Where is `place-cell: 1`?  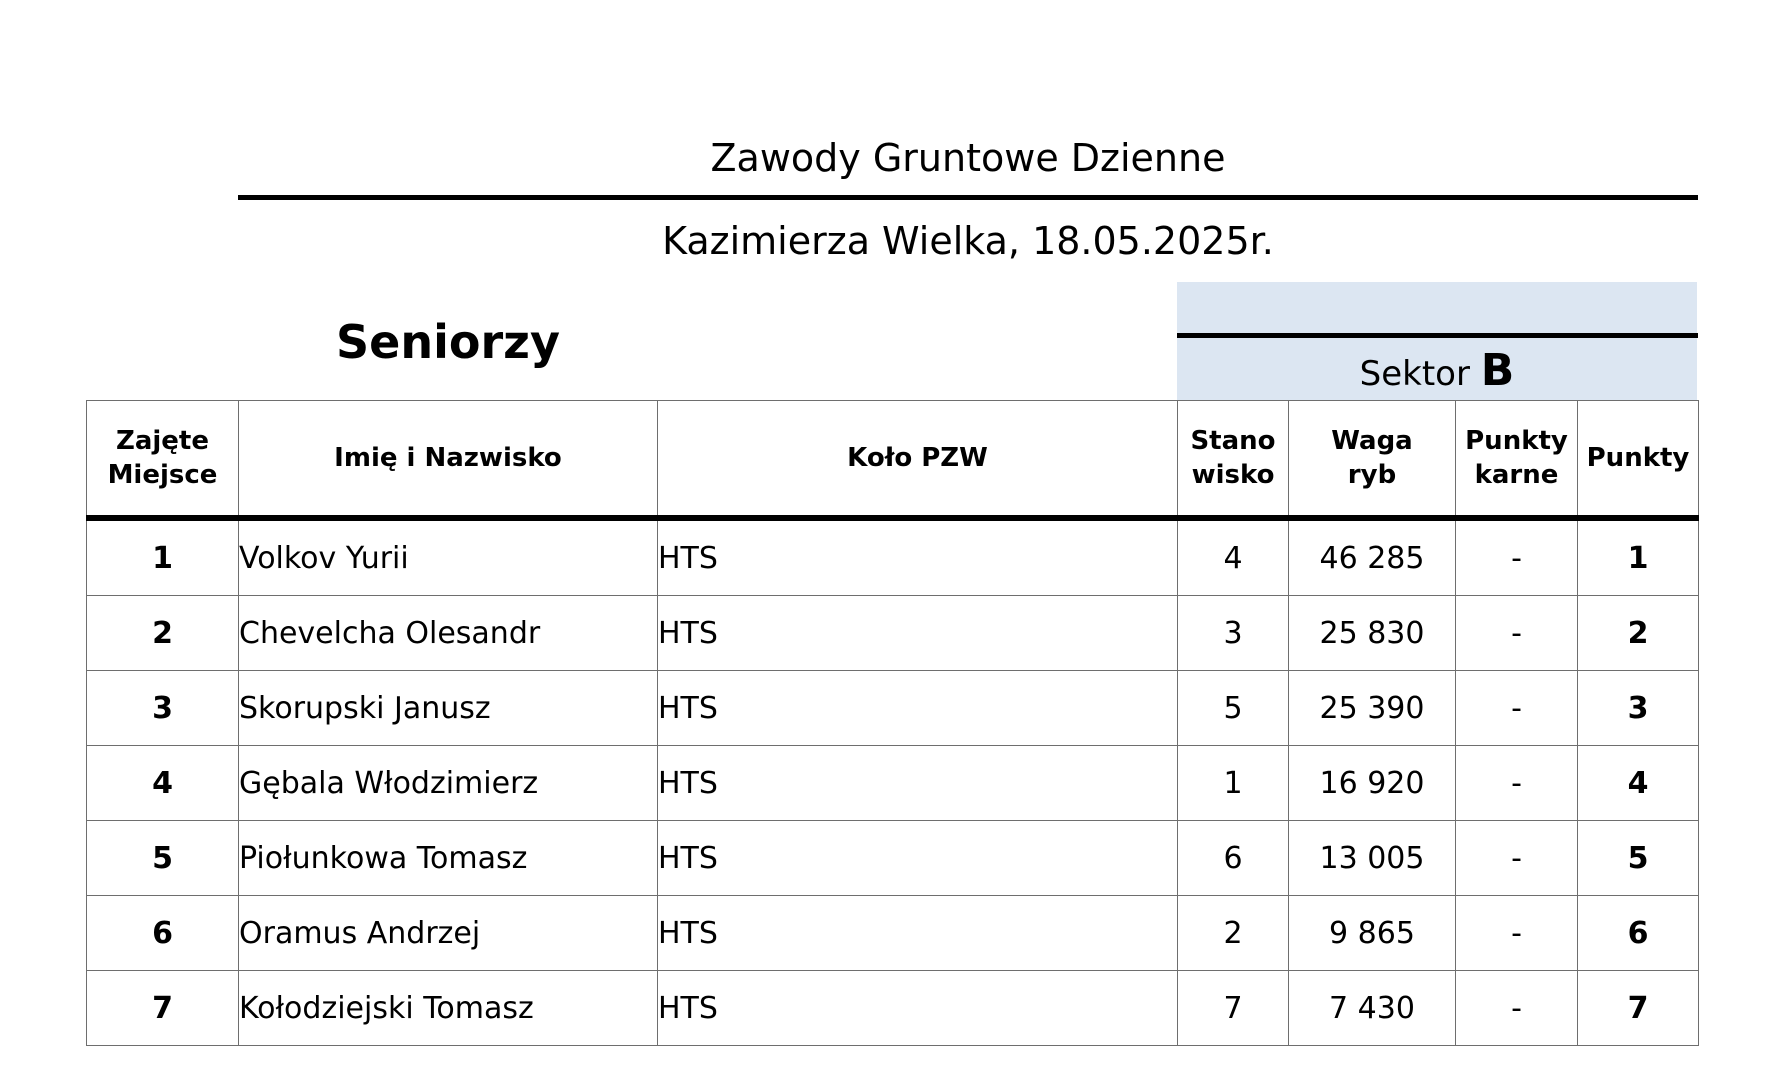 place-cell: 1 is located at coordinates (162, 556).